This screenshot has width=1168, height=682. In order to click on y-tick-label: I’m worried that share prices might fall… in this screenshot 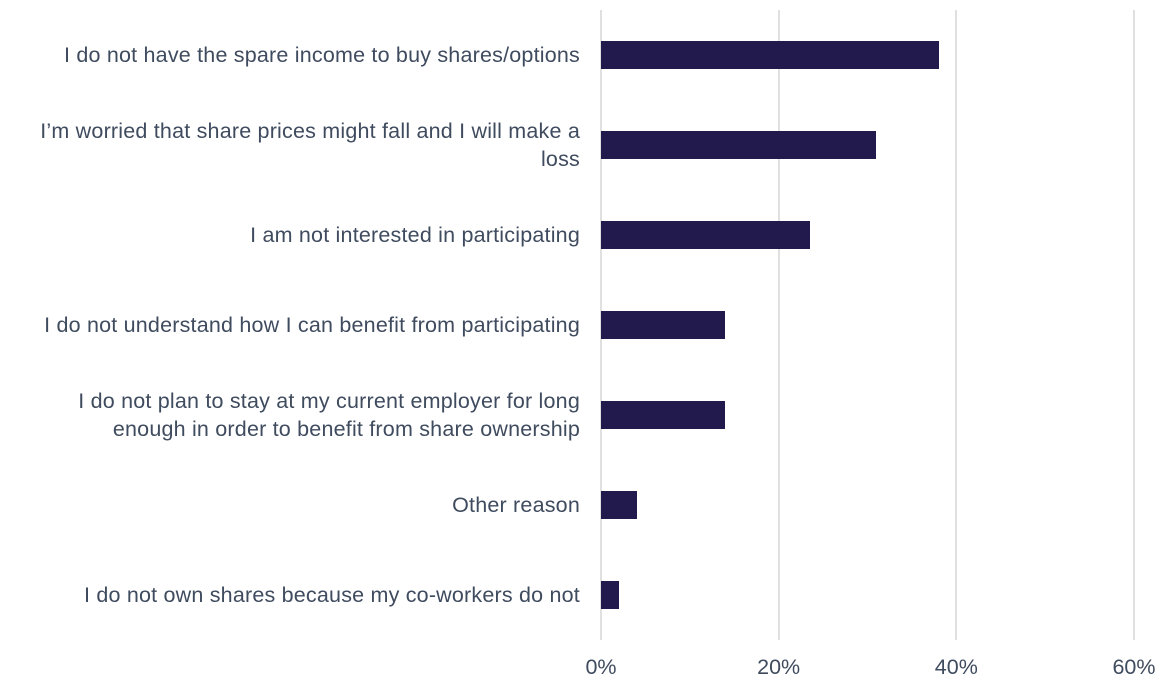, I will do `click(310, 145)`.